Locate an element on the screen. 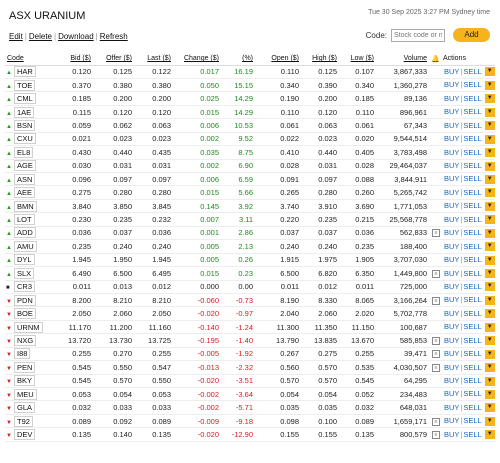 The height and width of the screenshot is (463, 500). stock-code-input is located at coordinates (418, 35).